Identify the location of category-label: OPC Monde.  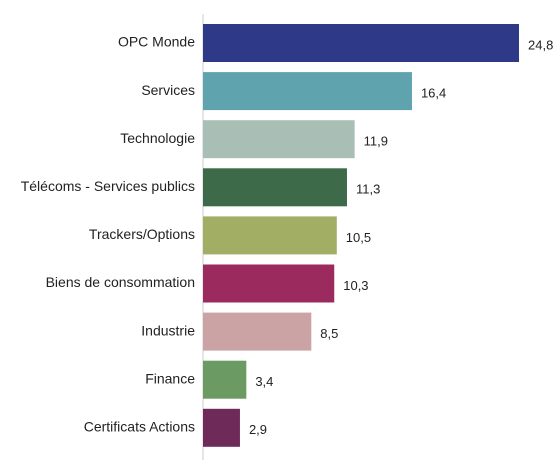
(156, 42).